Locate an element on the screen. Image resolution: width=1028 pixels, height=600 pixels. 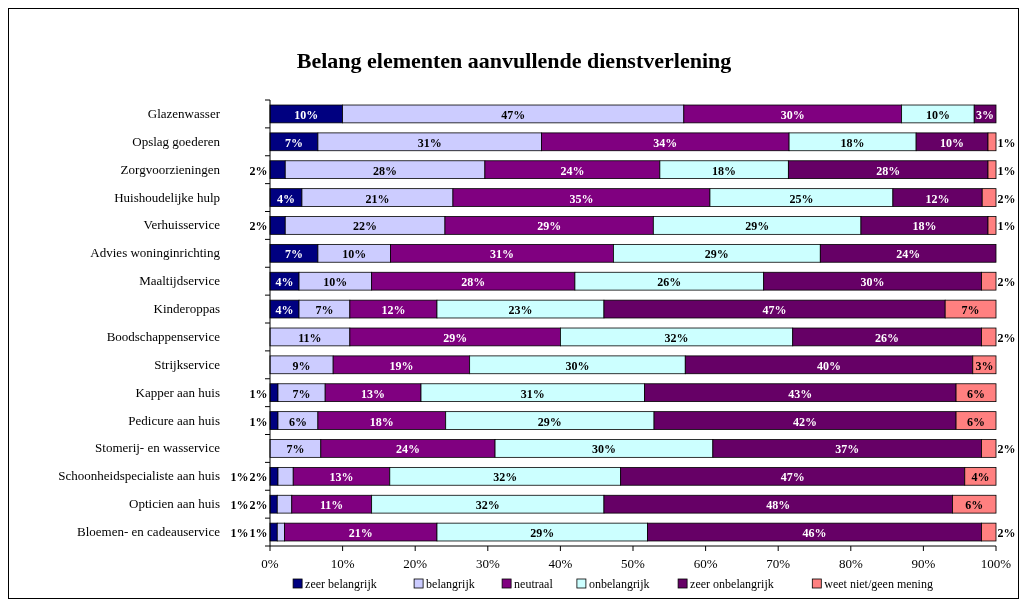
data-label: 47% is located at coordinates (513, 114).